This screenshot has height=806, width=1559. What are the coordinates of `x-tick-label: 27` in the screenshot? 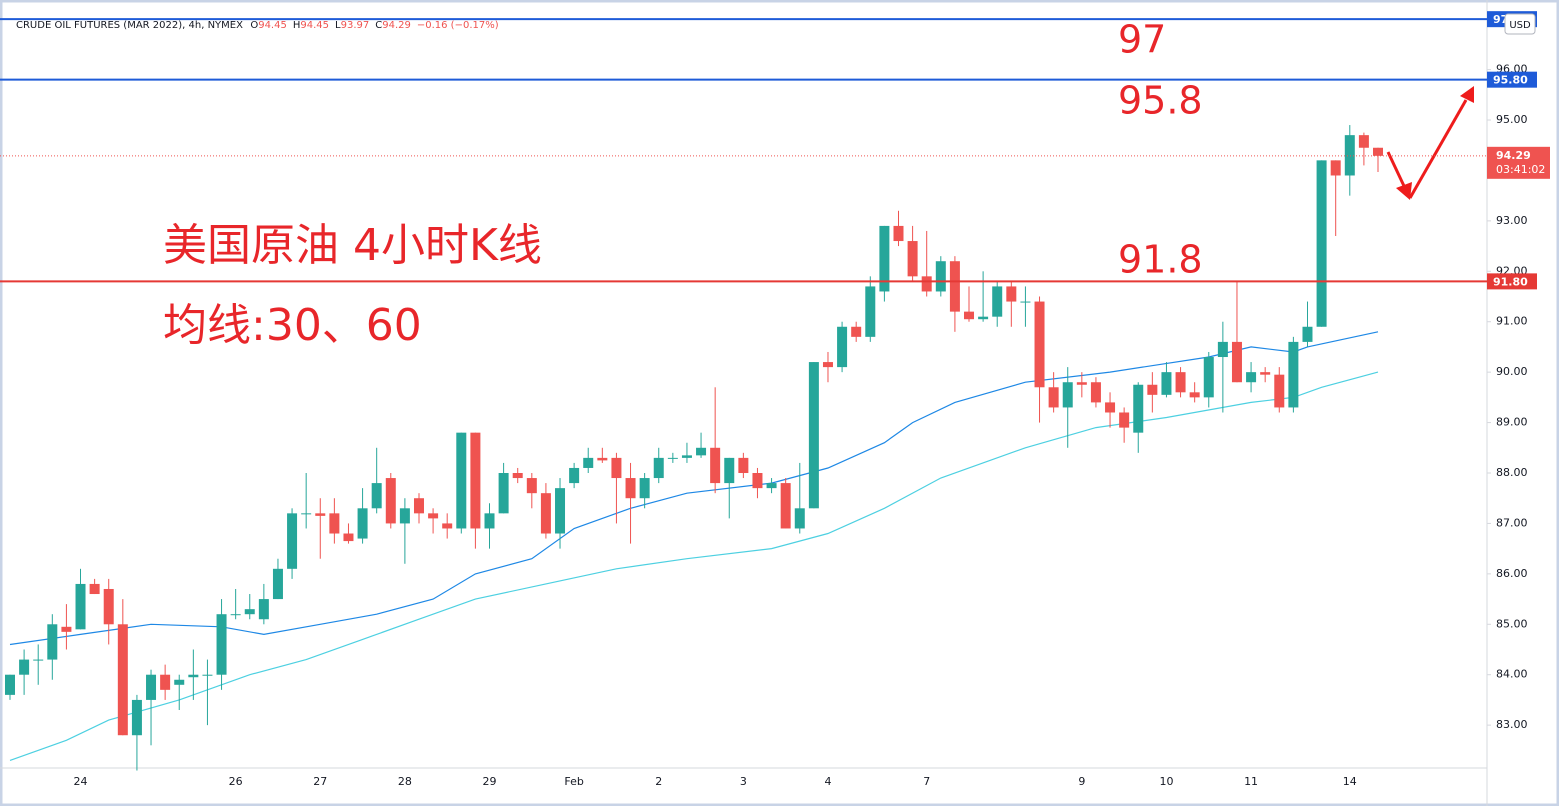 It's located at (320, 781).